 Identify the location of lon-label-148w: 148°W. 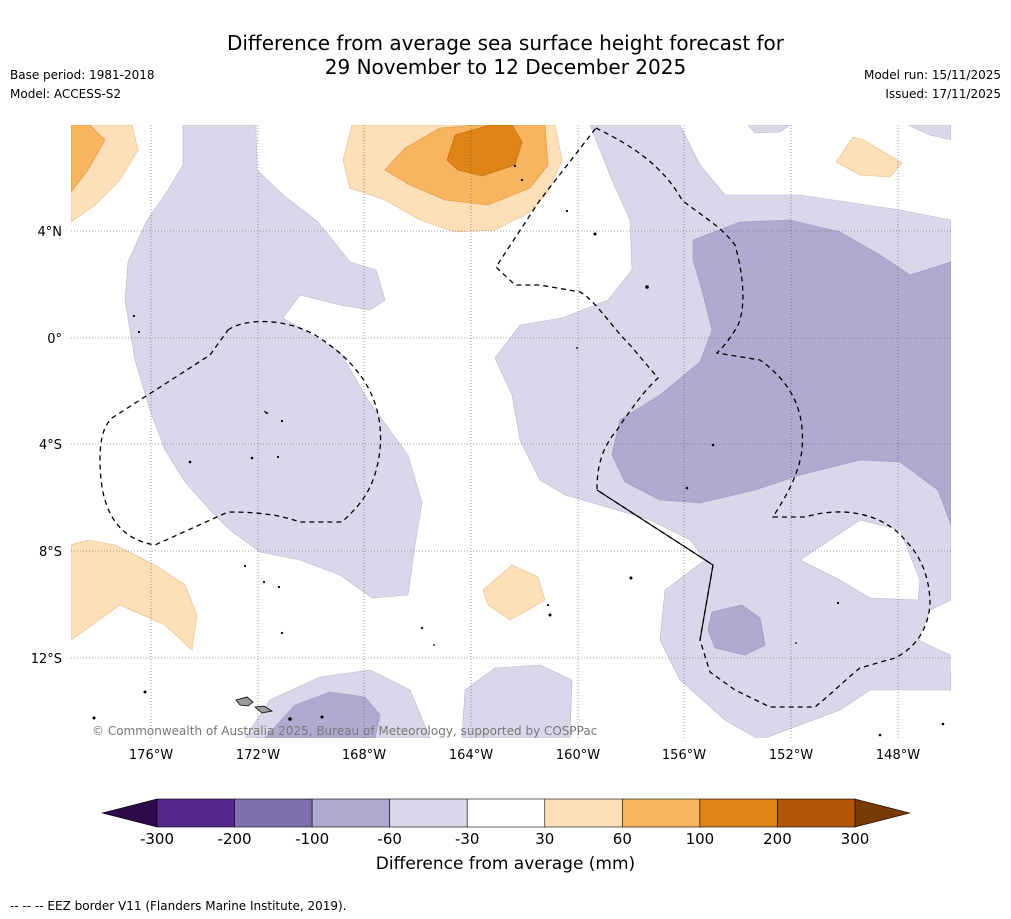
(898, 755).